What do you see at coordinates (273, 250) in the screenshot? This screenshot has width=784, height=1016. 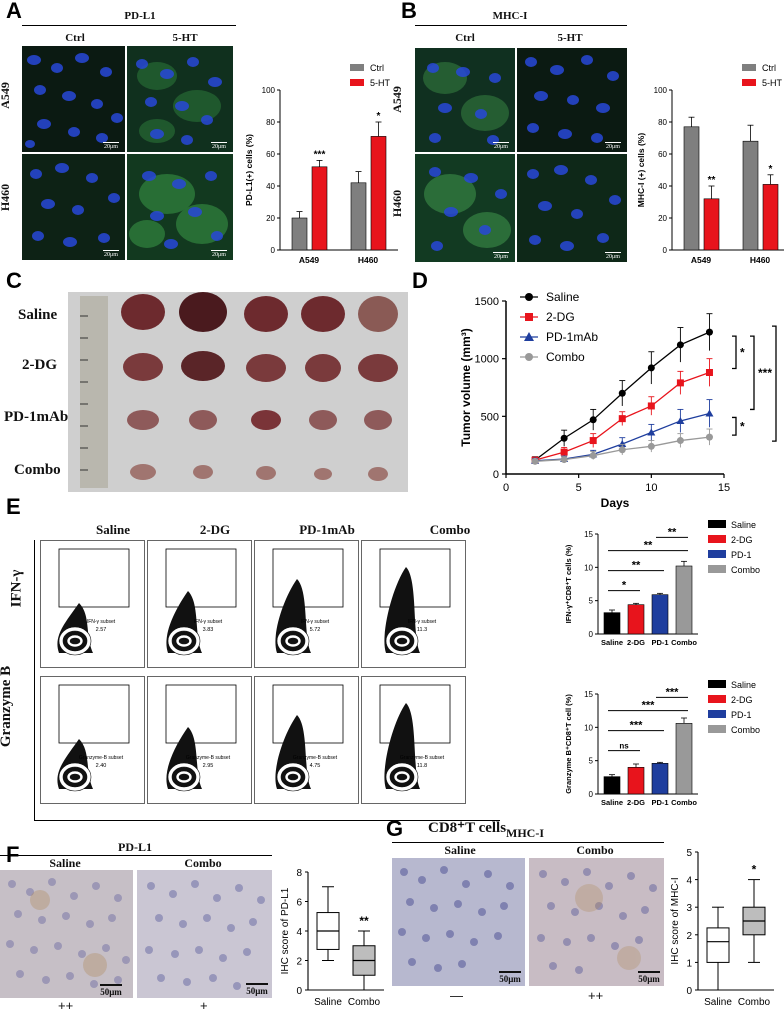 I see `panel-a-y-tick-label: 0` at bounding box center [273, 250].